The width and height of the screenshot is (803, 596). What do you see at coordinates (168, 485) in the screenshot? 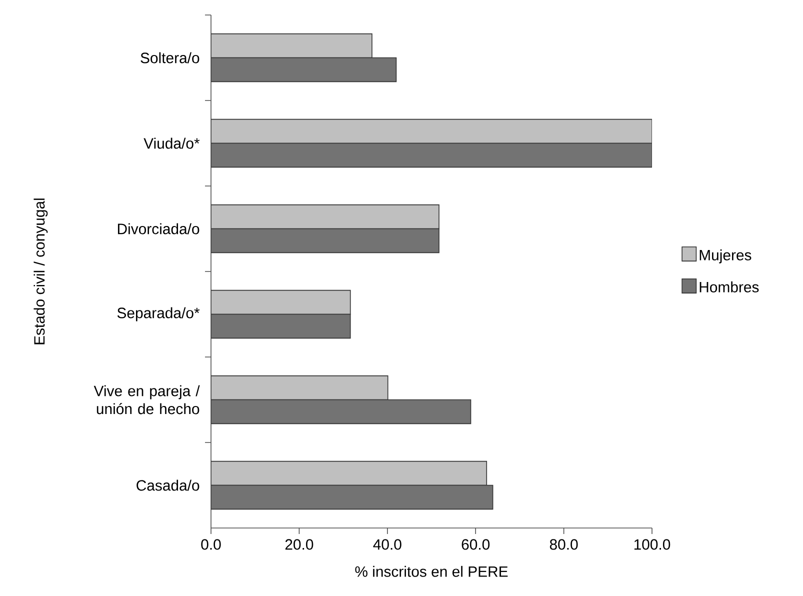
I see `y-tick-label: Casada/o` at bounding box center [168, 485].